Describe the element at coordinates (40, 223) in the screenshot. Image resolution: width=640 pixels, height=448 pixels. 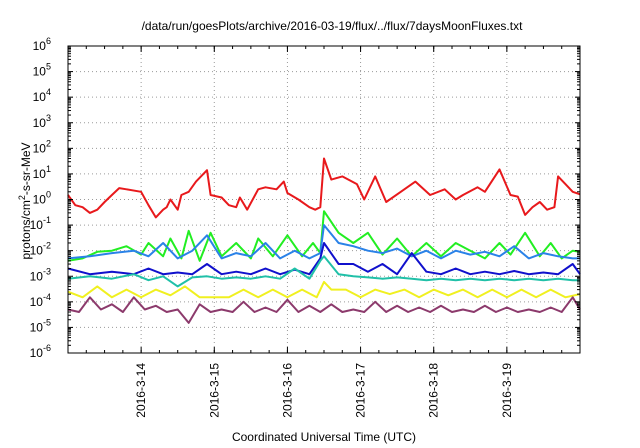
I see `y-tick-label: 10⁻¹` at that location.